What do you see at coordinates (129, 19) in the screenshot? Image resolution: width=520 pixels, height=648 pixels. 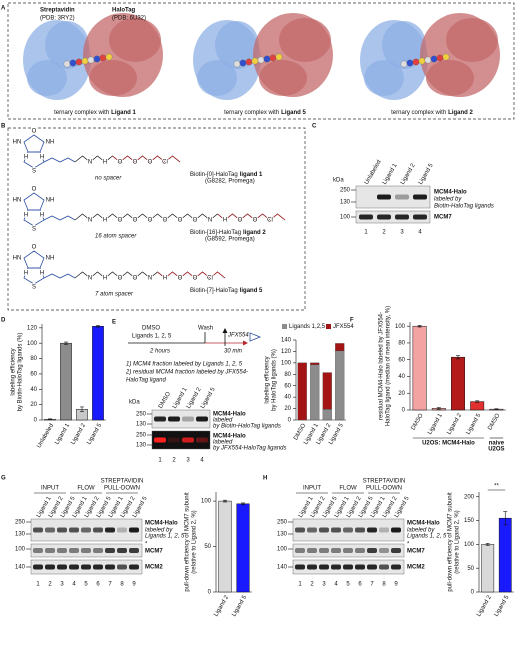 I see `protein-pdb: (PDB: 6U32)` at bounding box center [129, 19].